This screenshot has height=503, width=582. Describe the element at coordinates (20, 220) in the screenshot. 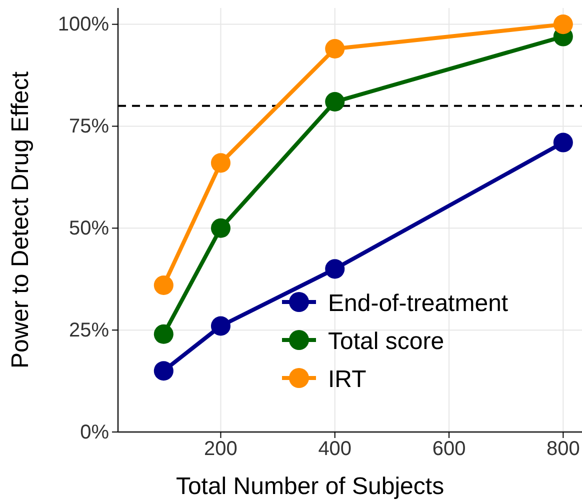

I see `y-axis-title: Power to Detect Drug Effect` at that location.